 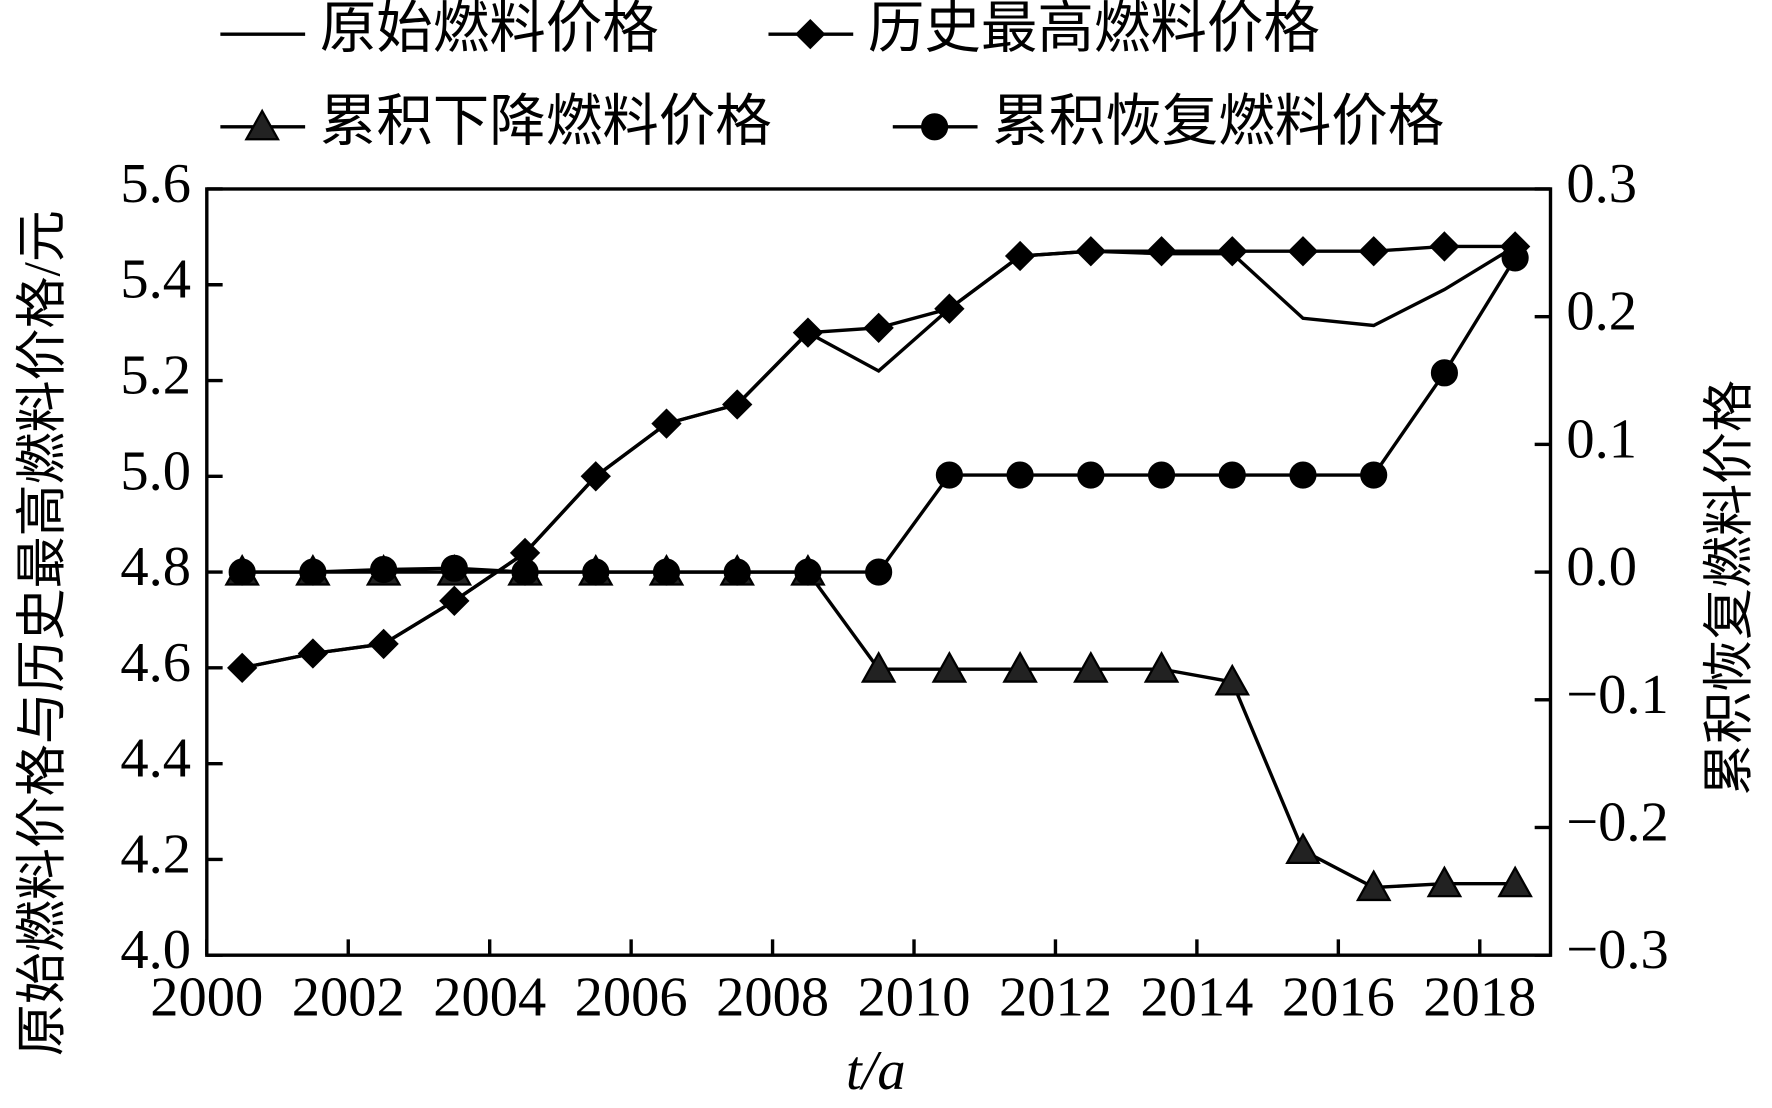 What do you see at coordinates (1617, 695) in the screenshot?
I see `y2-tick-label: −0.1` at bounding box center [1617, 695].